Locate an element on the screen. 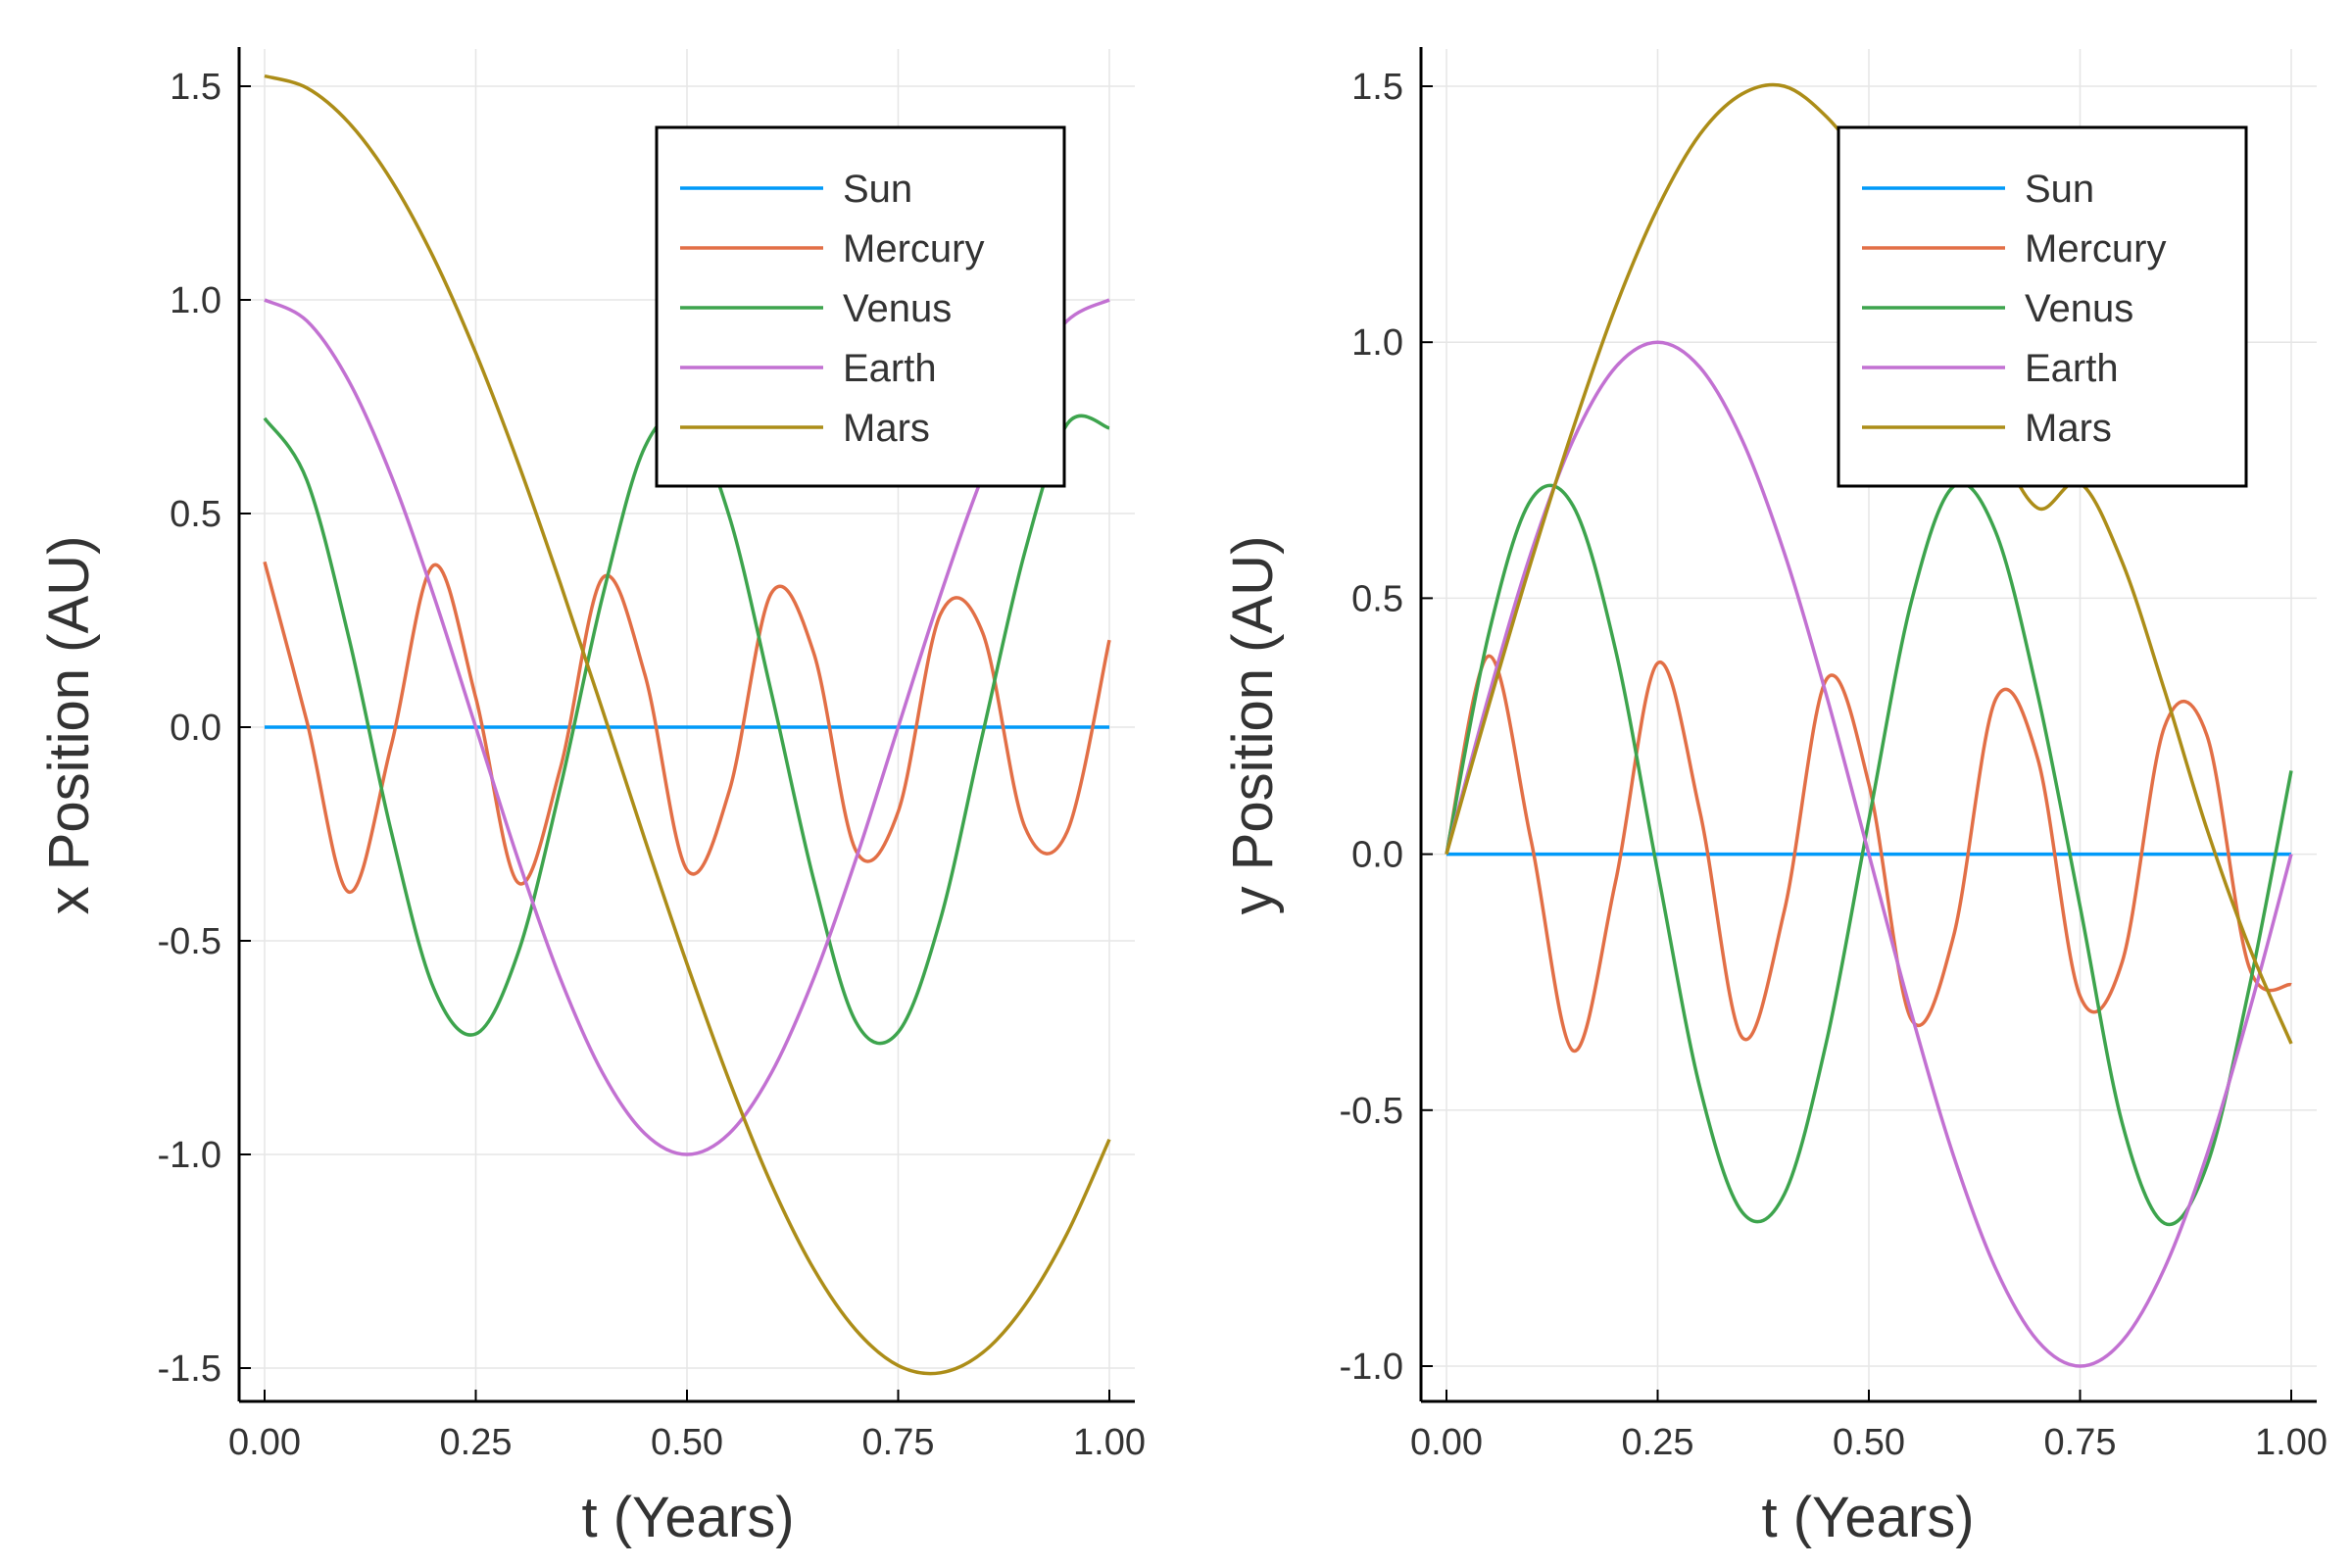  y-axis-label: y Position (AU) is located at coordinates (1253, 725).